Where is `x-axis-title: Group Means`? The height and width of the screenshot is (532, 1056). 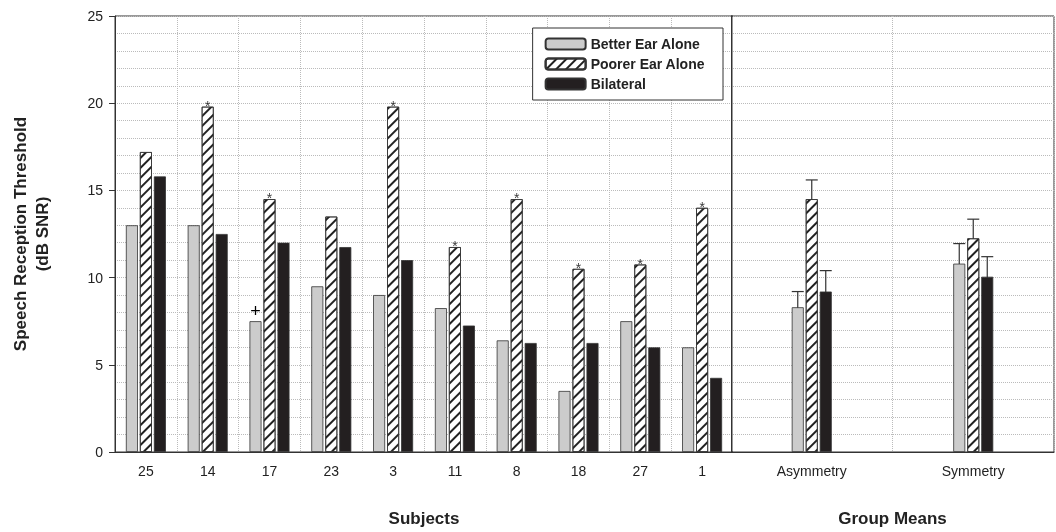
x-axis-title: Group Means is located at coordinates (892, 518).